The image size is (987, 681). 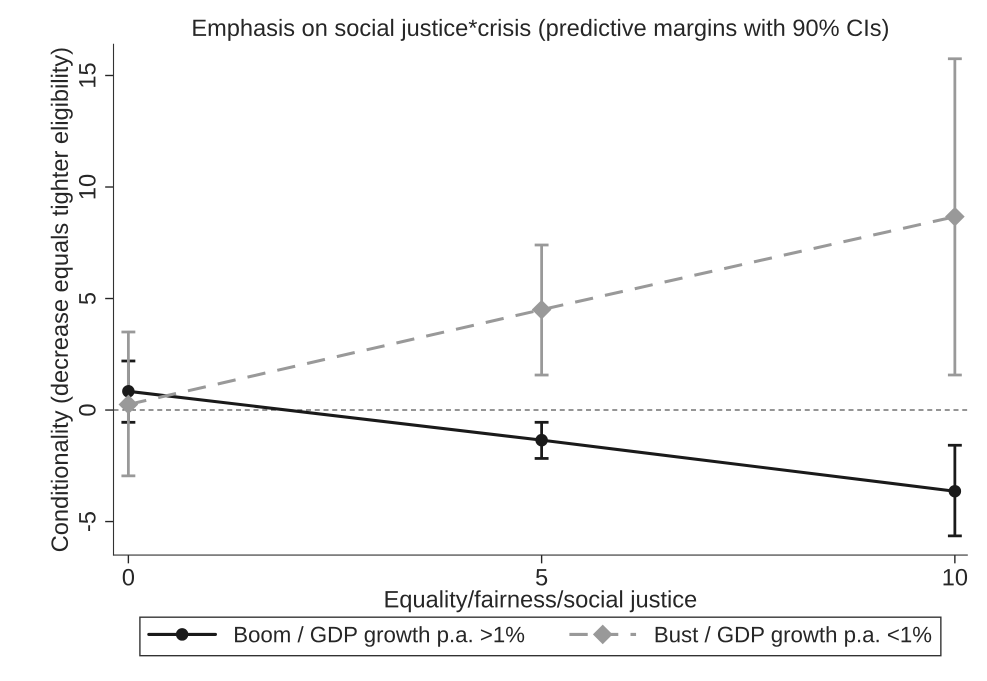 I want to click on x-tick-label: 0, so click(x=128, y=577).